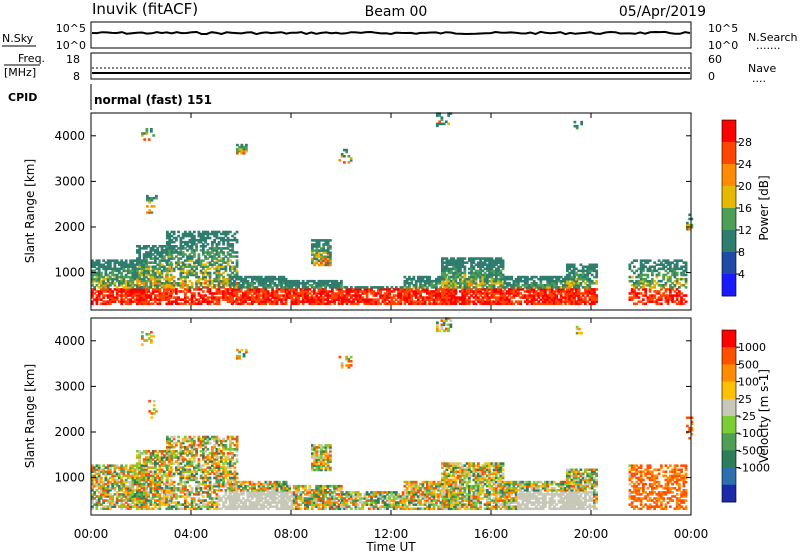 Image resolution: width=800 pixels, height=554 pixels. What do you see at coordinates (745, 164) in the screenshot?
I see `colorbar-tick-label: 24` at bounding box center [745, 164].